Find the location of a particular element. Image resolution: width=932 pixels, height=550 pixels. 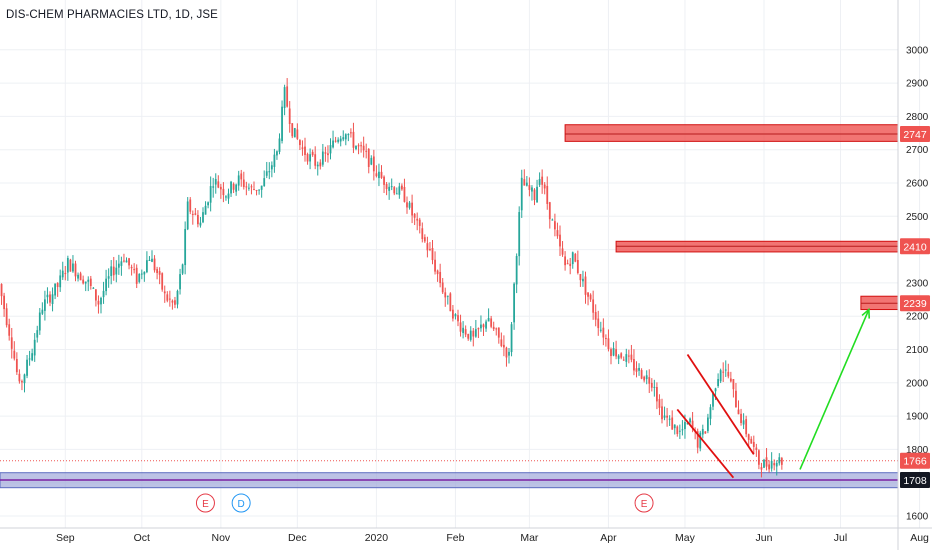

support-price-label-bg is located at coordinates (915, 480).